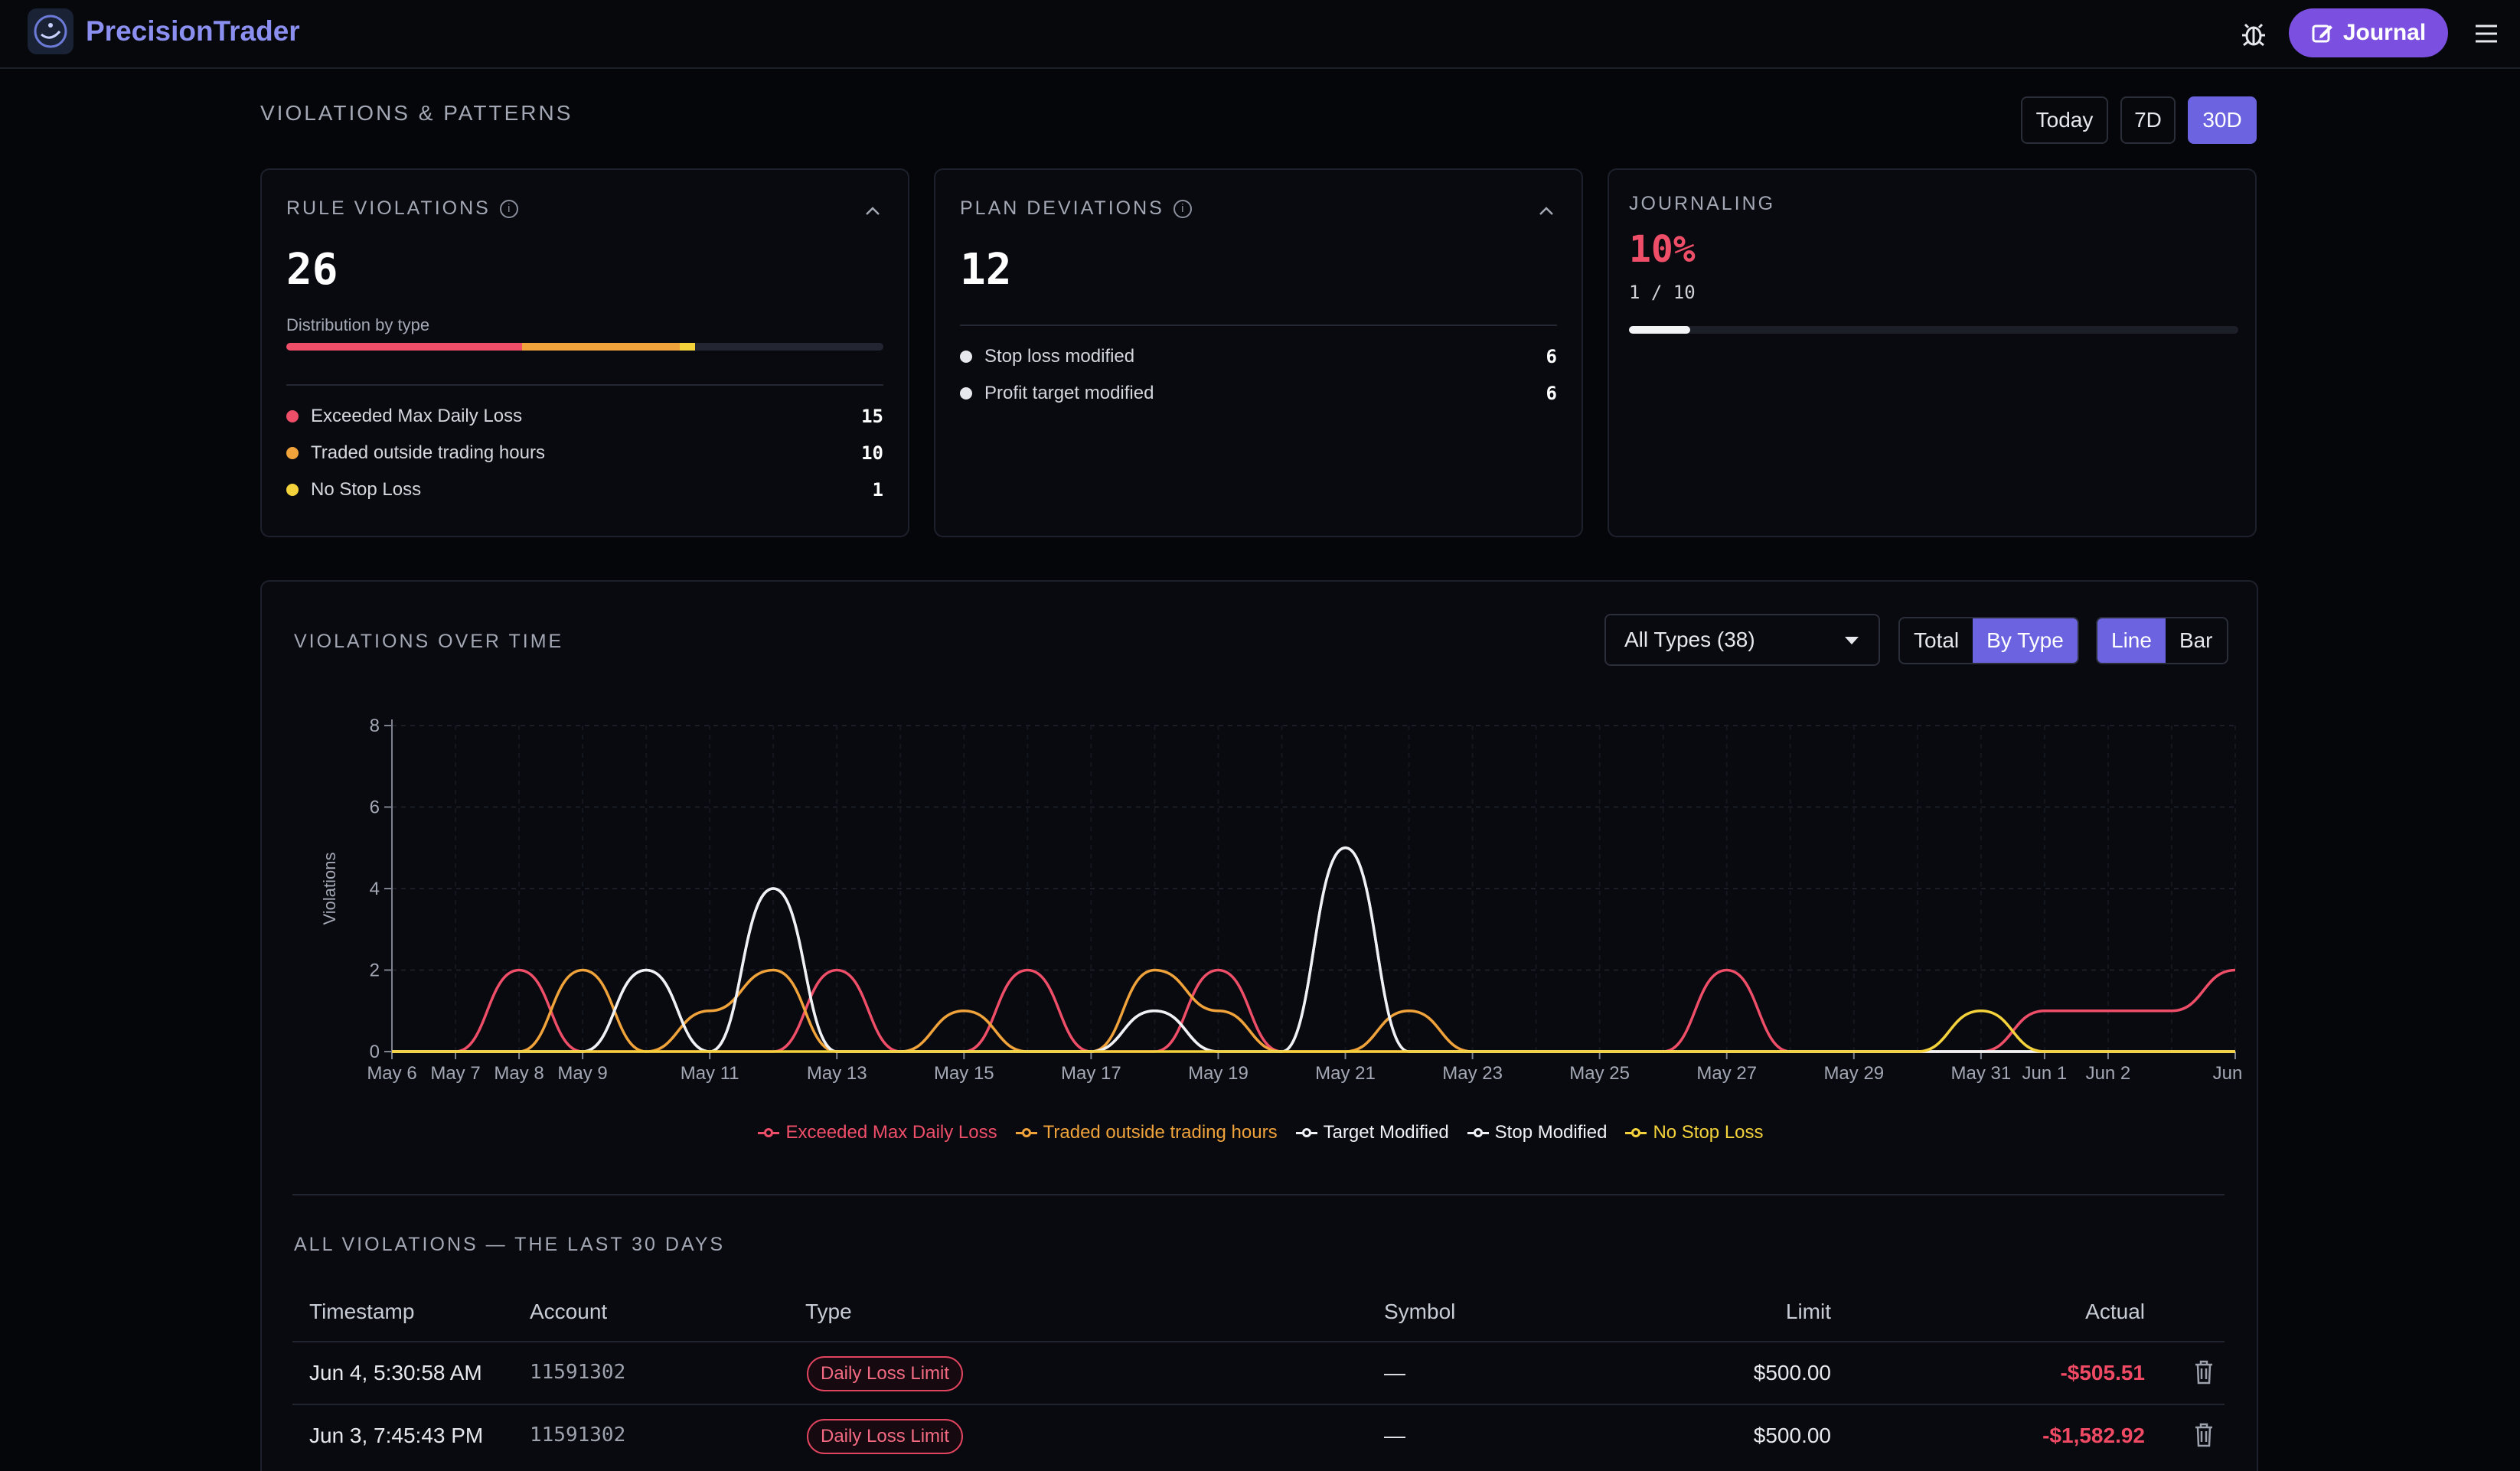  I want to click on chart-panel-title: VIOLATIONS OVER TIME, so click(429, 641).